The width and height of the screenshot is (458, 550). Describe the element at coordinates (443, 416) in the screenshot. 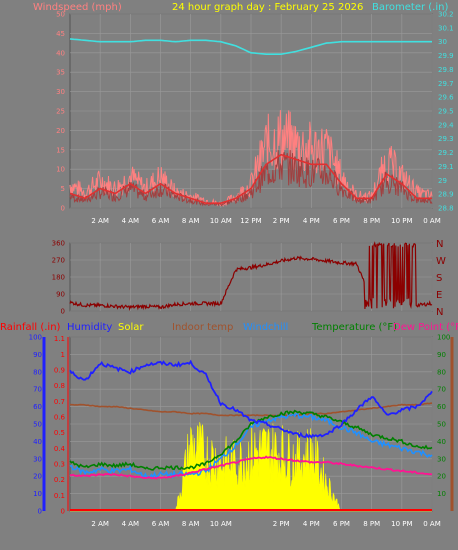

I see `temp-y-ticks: 10 20 30 40 50 60 70 80 90 100` at that location.